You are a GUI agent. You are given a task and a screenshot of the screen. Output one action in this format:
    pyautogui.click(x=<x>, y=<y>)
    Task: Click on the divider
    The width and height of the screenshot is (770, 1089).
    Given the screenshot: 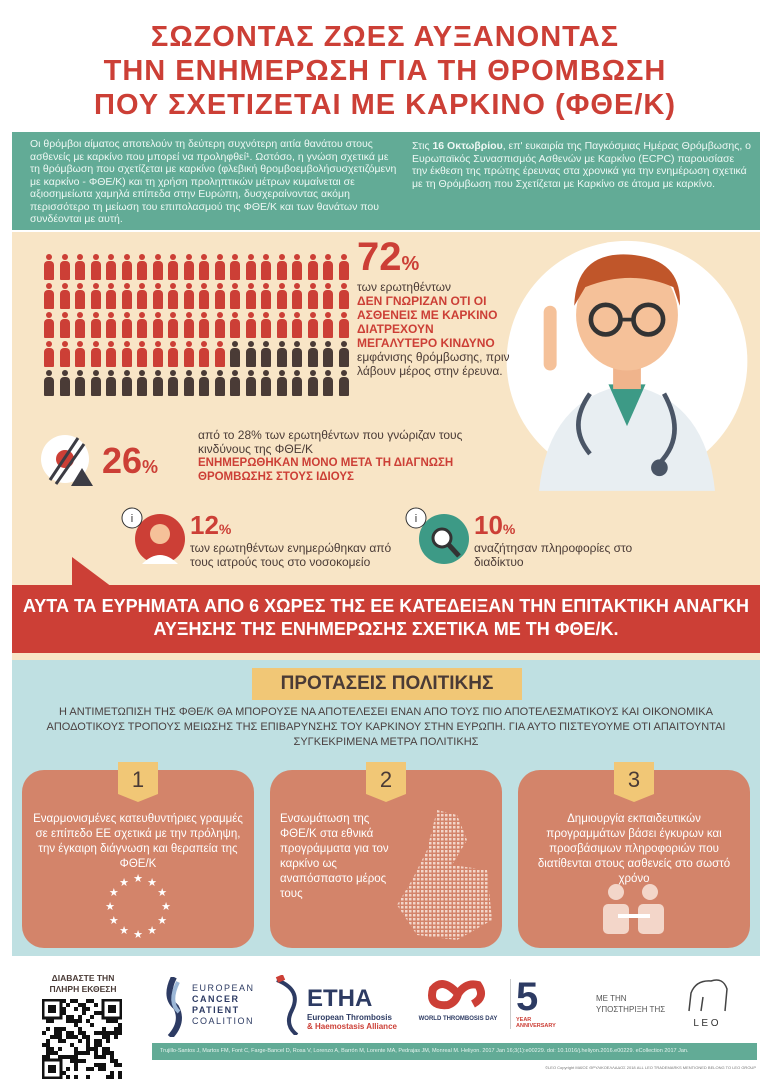 What is the action you would take?
    pyautogui.click(x=510, y=1004)
    